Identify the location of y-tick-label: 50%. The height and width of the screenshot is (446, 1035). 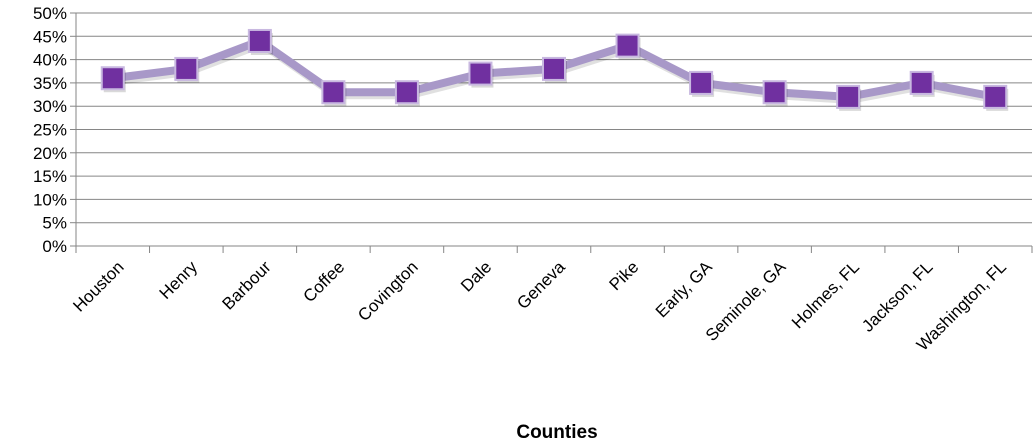
(50, 13).